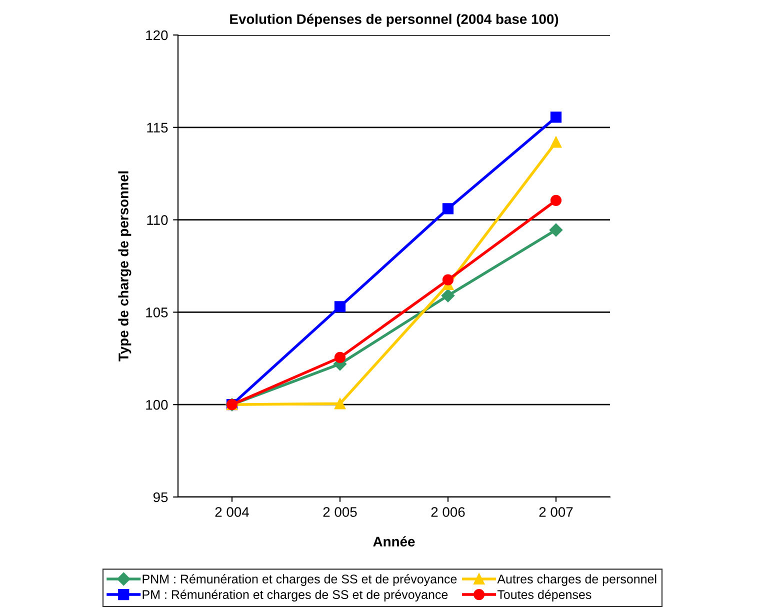 The image size is (765, 609). Describe the element at coordinates (394, 20) in the screenshot. I see `chart-title: Evolution Dépenses de personnel (2004 base 100)` at that location.